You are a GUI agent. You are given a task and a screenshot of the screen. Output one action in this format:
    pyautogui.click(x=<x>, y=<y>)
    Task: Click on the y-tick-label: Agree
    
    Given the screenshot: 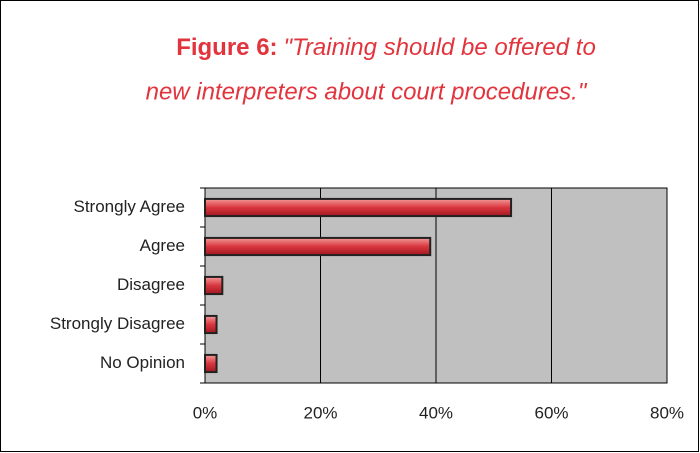 What is the action you would take?
    pyautogui.click(x=162, y=245)
    